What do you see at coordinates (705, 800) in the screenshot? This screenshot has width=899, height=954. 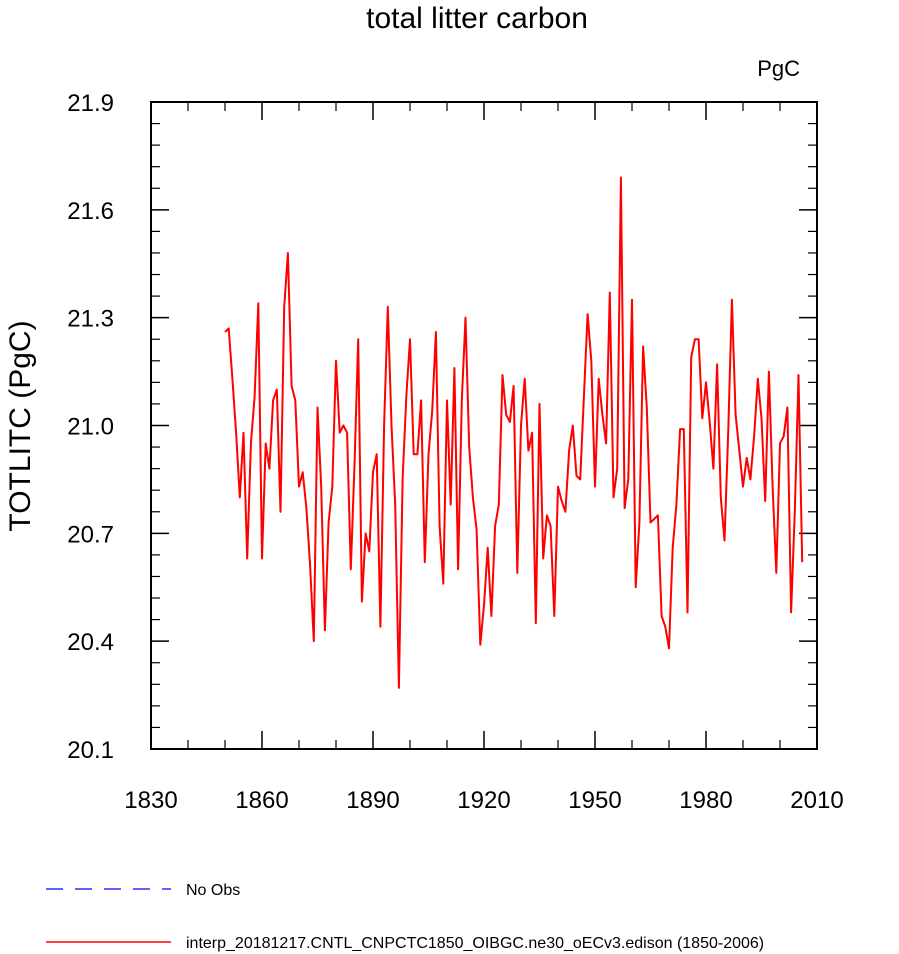 I see `x-tick-label: 1980` at bounding box center [705, 800].